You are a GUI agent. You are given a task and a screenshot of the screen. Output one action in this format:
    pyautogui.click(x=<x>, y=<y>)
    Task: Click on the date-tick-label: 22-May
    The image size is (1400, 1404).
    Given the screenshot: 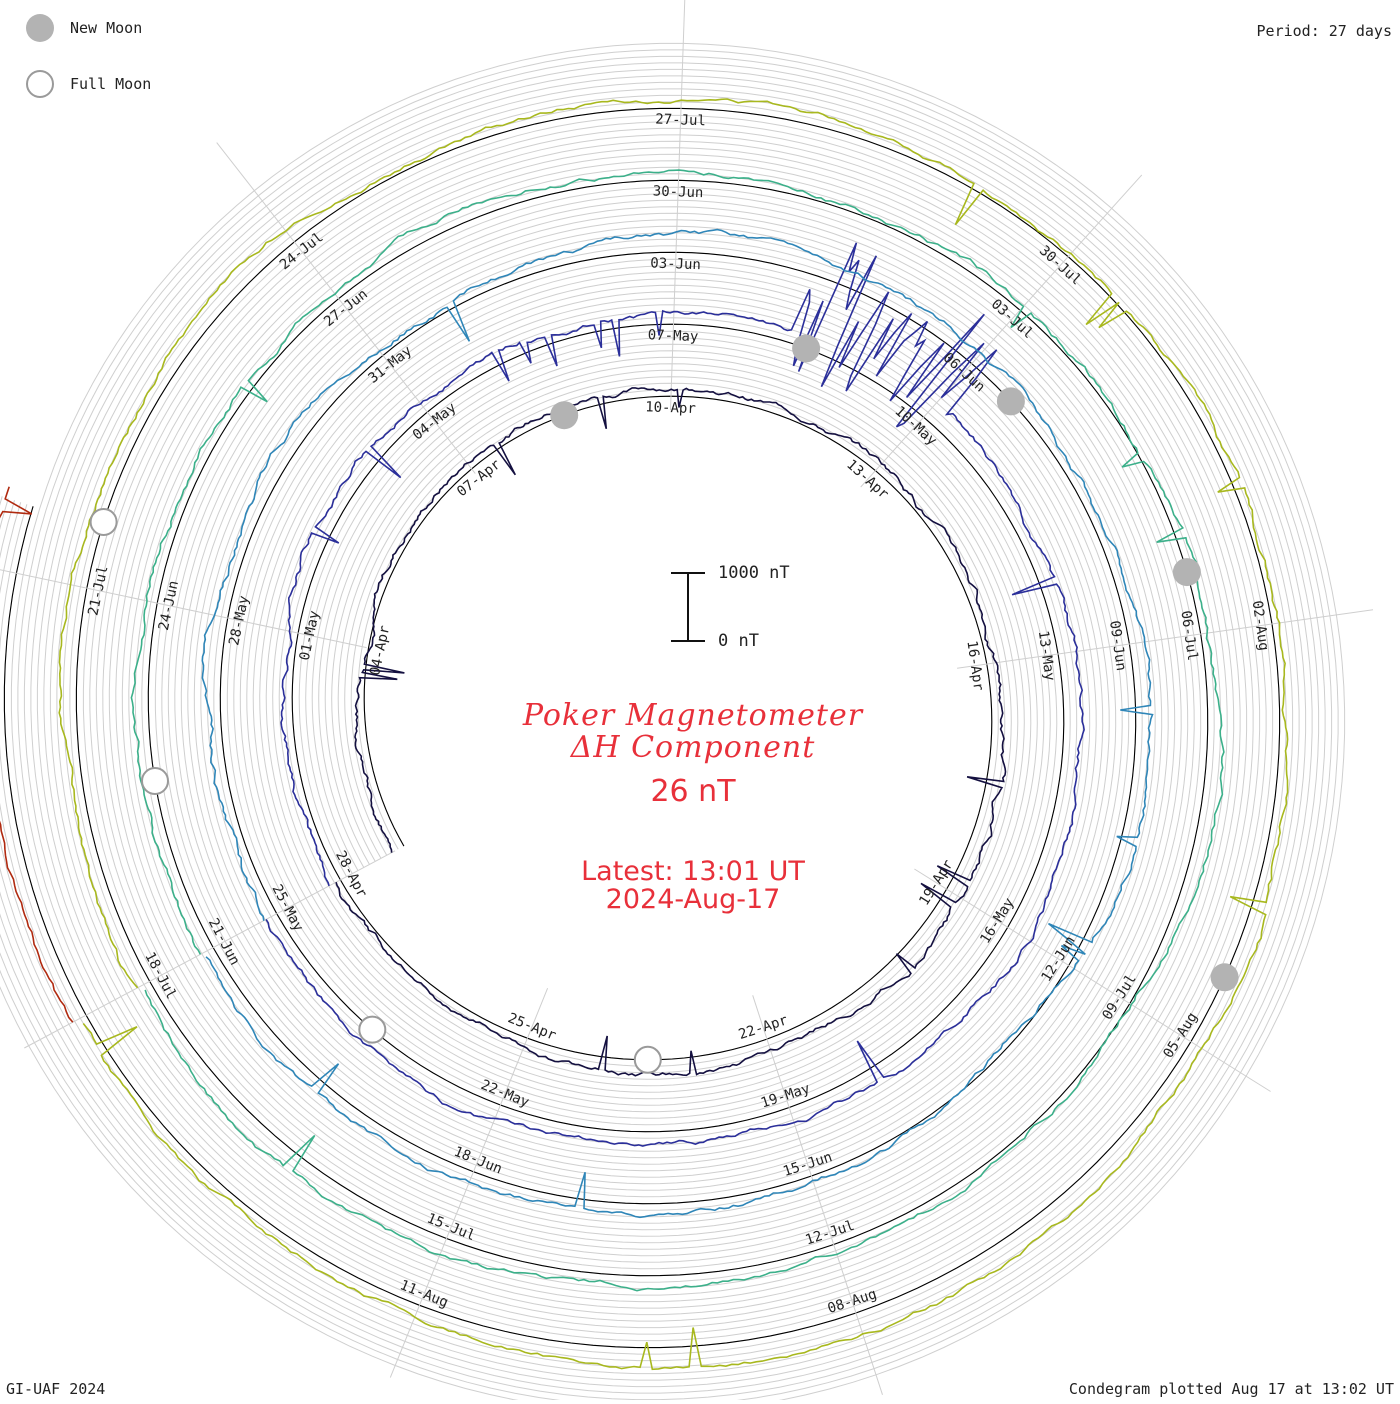 What is the action you would take?
    pyautogui.click(x=504, y=1094)
    